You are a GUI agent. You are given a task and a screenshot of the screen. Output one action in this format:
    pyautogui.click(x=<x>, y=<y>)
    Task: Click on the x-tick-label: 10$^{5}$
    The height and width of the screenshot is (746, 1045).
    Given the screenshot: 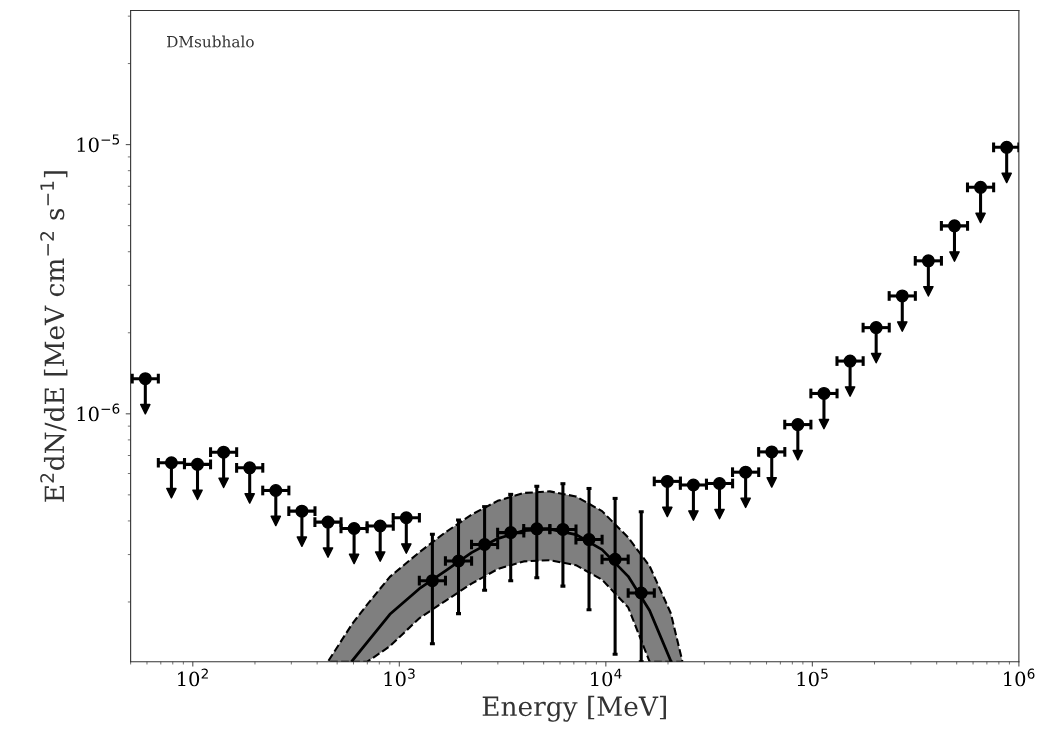 What is the action you would take?
    pyautogui.click(x=812, y=677)
    